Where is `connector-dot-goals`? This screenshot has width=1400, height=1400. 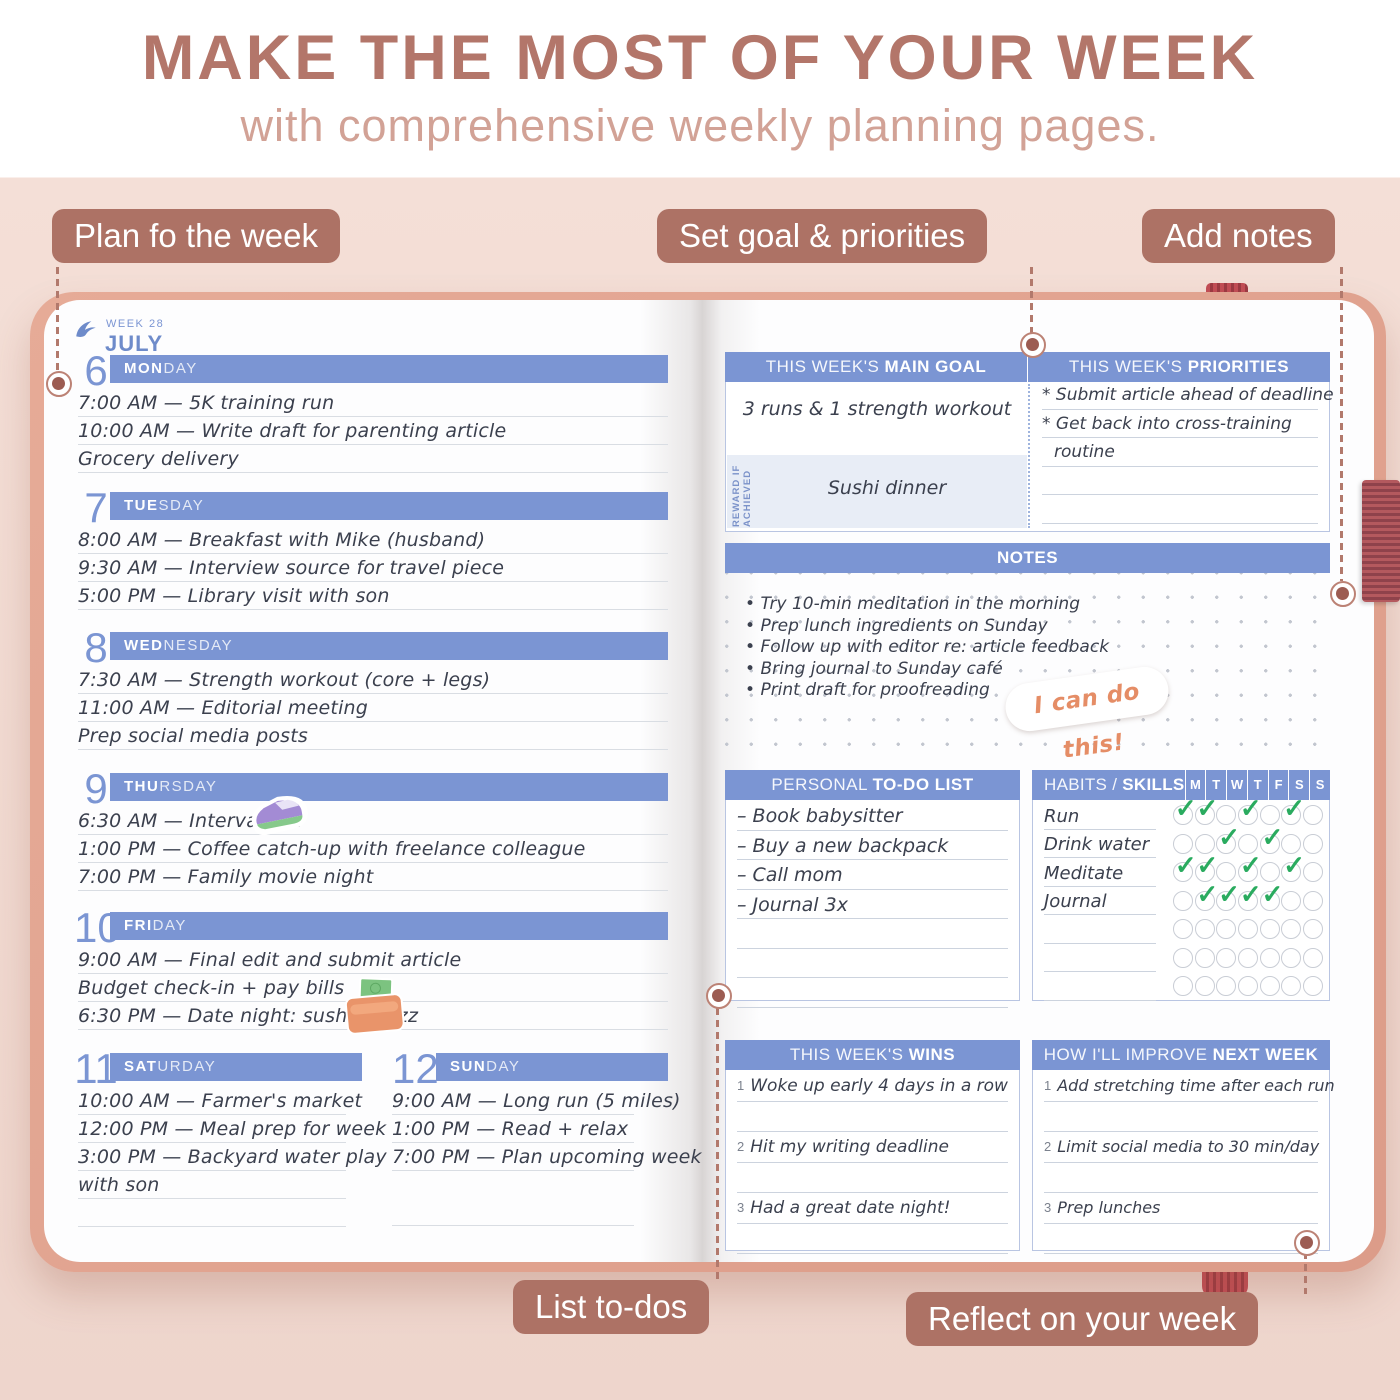 connector-dot-goals is located at coordinates (1033, 345).